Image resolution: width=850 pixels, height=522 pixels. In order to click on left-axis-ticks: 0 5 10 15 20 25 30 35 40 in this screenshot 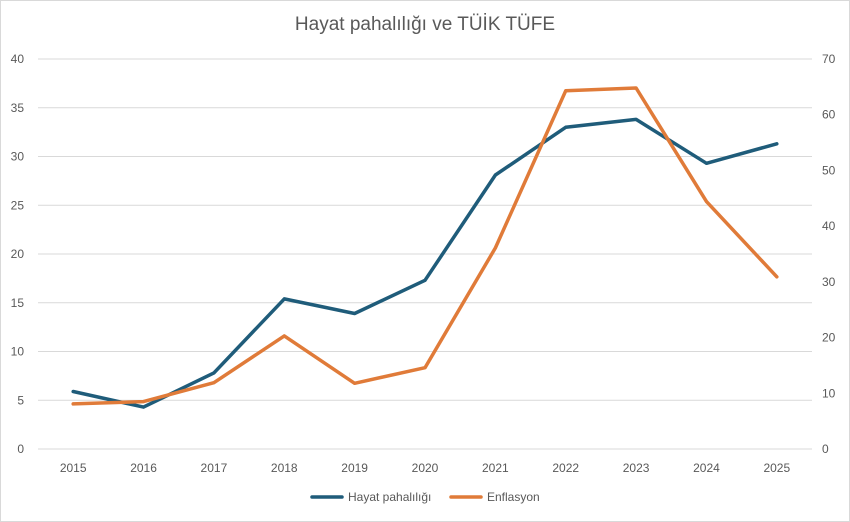, I will do `click(18, 254)`.